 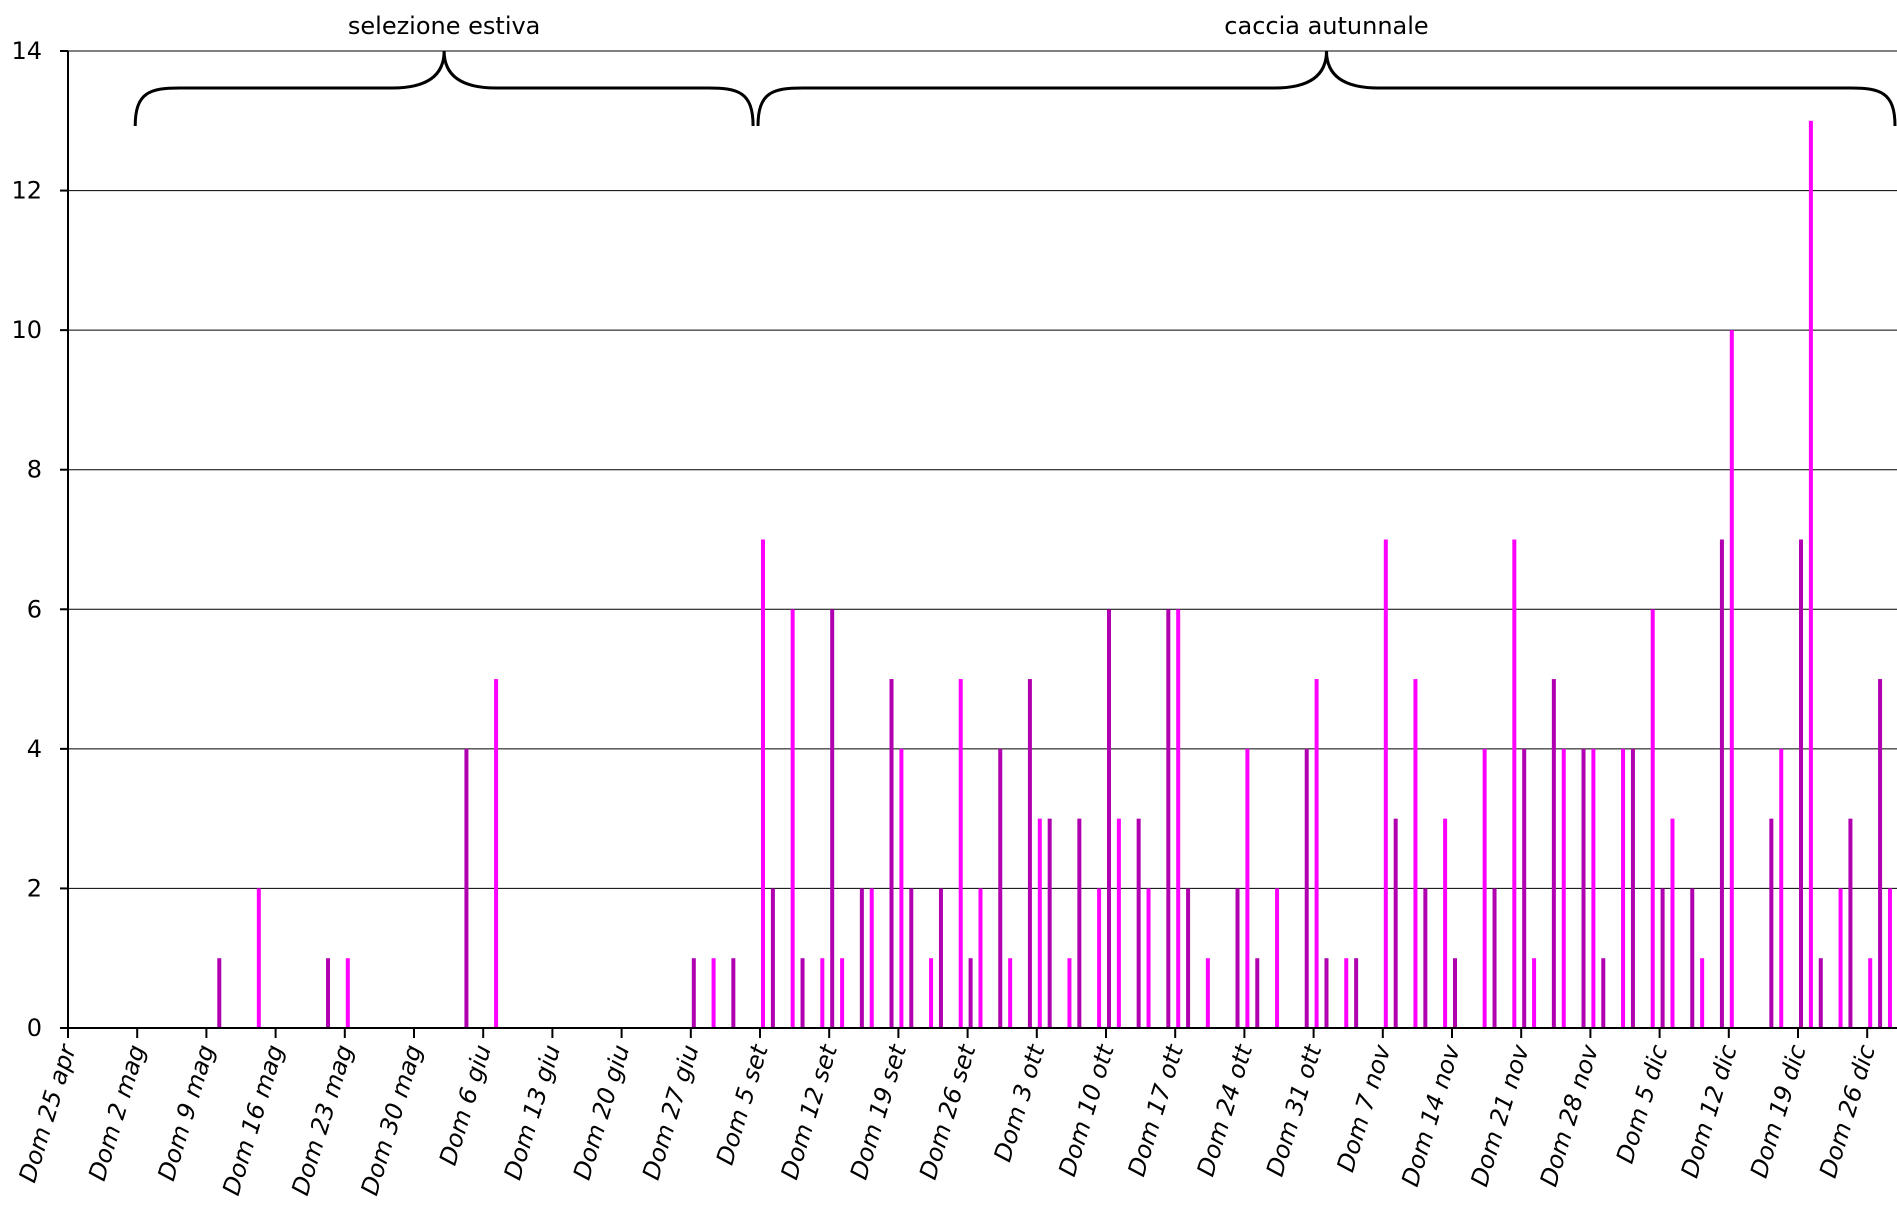 What do you see at coordinates (1086, 1110) in the screenshot?
I see `x-tick-label: Dom 10 ott` at bounding box center [1086, 1110].